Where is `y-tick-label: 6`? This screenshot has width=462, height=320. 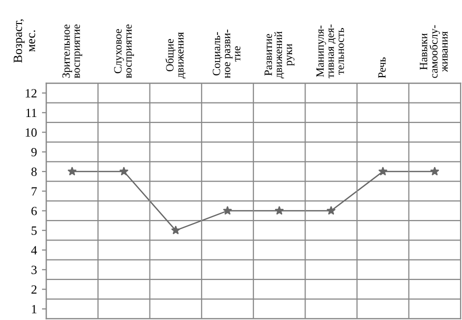
y-tick-label: 6 is located at coordinates (34, 211).